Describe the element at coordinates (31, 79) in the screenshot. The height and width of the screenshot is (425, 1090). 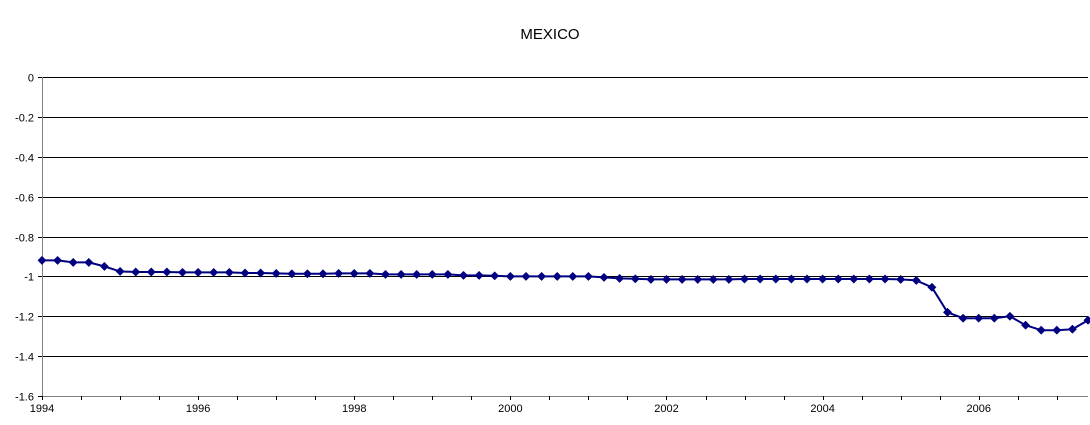
I see `y-tick-label: 0` at that location.